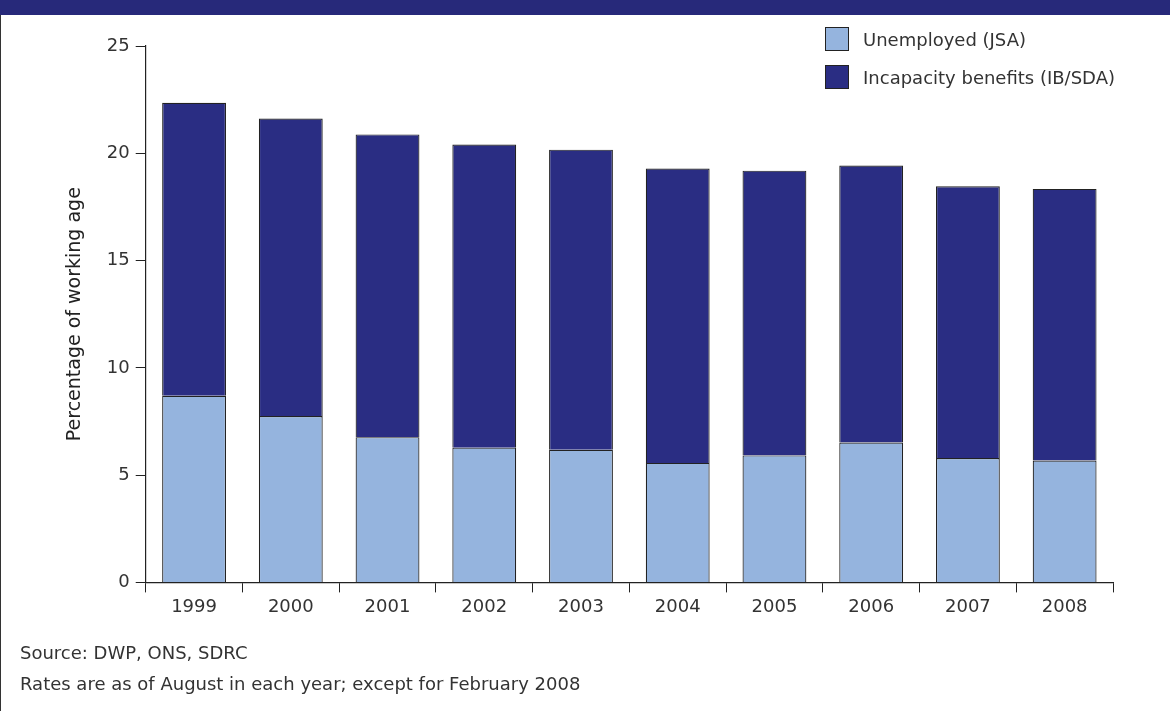  I want to click on legend-label: Incapacity benefits (IB/SDA), so click(989, 77).